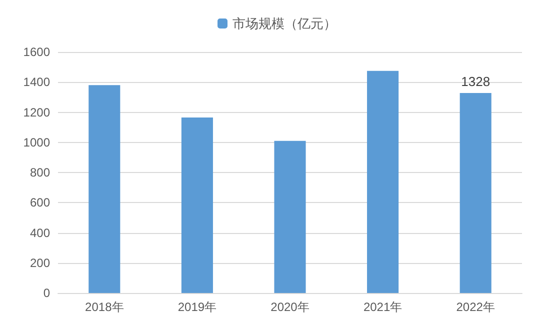 This screenshot has width=554, height=333. Describe the element at coordinates (36, 112) in the screenshot. I see `y-tick-label: 1200` at that location.